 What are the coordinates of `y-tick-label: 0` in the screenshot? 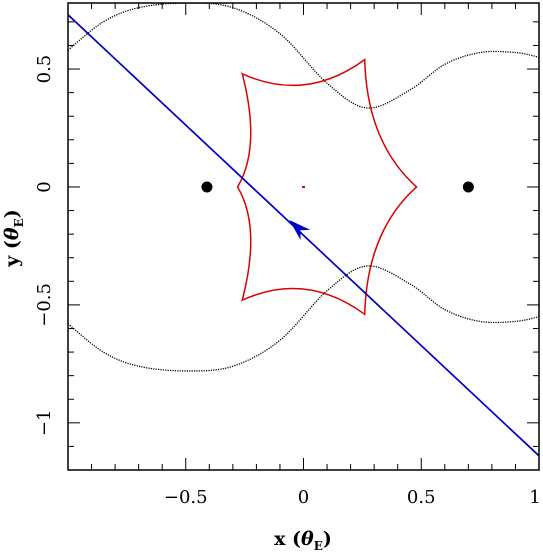 It's located at (44, 186).